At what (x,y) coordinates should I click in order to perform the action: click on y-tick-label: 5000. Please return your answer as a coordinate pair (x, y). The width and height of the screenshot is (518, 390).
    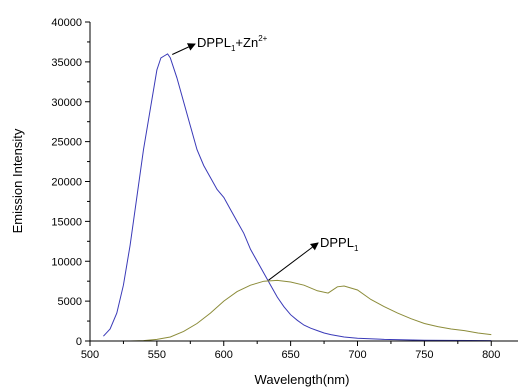
    Looking at the image, I should click on (70, 302).